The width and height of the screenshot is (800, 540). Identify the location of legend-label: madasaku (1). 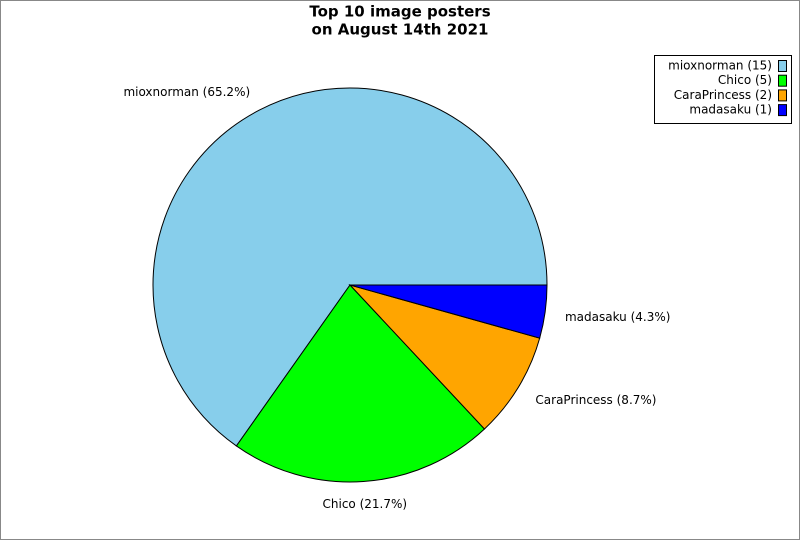
(730, 110).